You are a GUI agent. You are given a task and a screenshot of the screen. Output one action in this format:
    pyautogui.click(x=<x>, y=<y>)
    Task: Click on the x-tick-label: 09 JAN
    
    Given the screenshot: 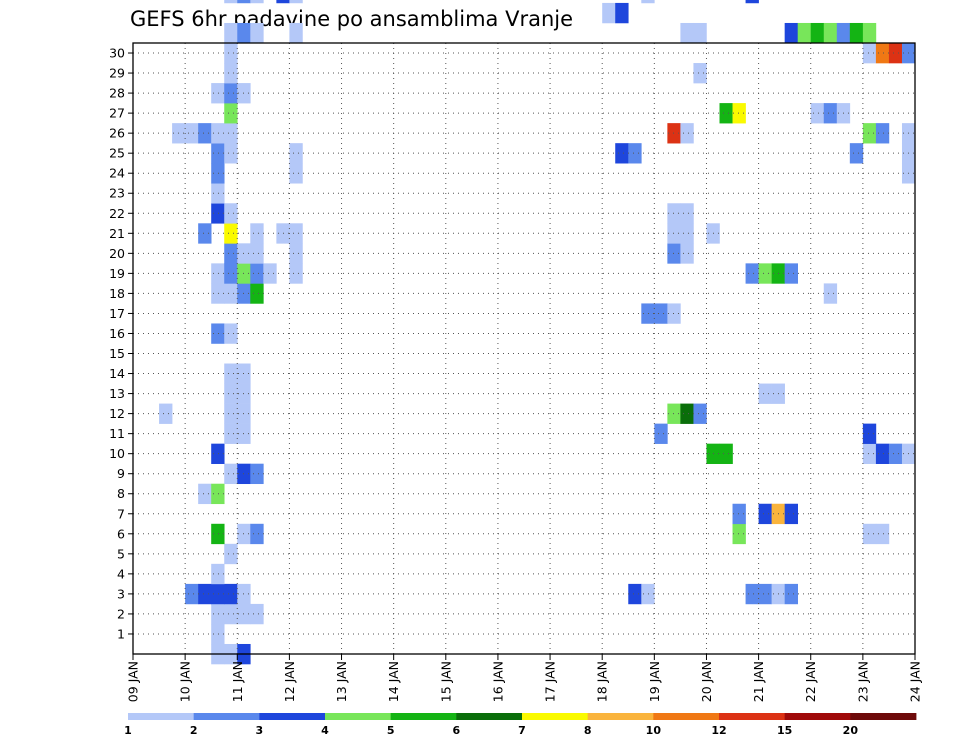 What is the action you would take?
    pyautogui.click(x=133, y=681)
    